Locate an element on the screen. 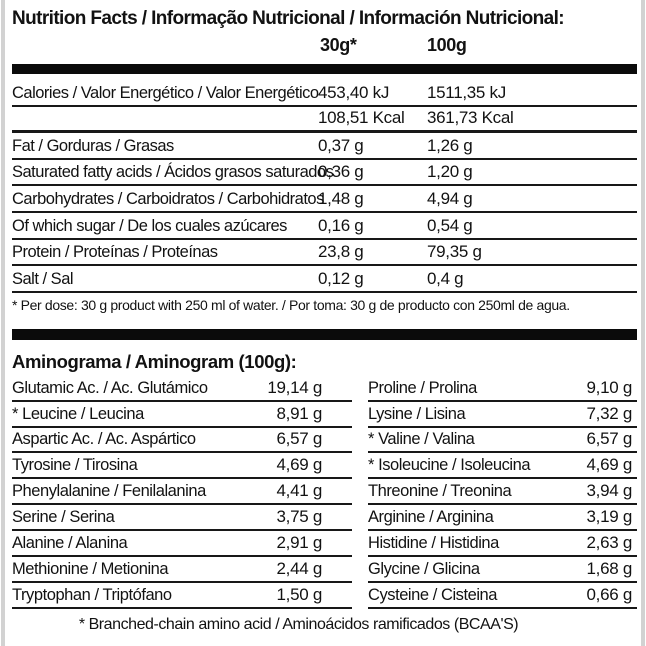 This screenshot has height=646, width=646. amino-row: Arginine / Arginina 3,19 g is located at coordinates (502, 518).